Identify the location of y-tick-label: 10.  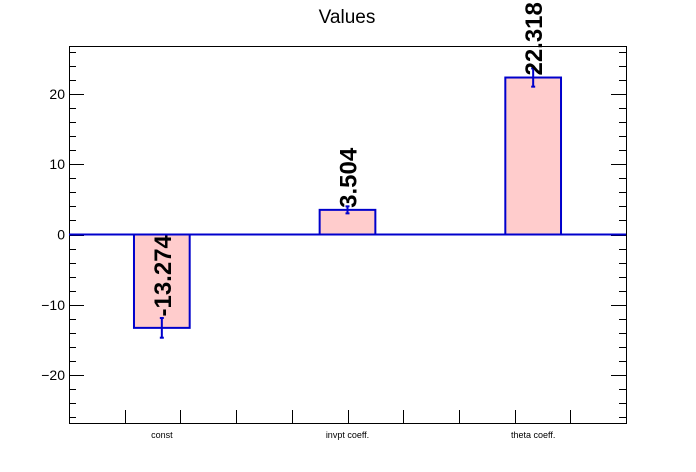
(57, 164).